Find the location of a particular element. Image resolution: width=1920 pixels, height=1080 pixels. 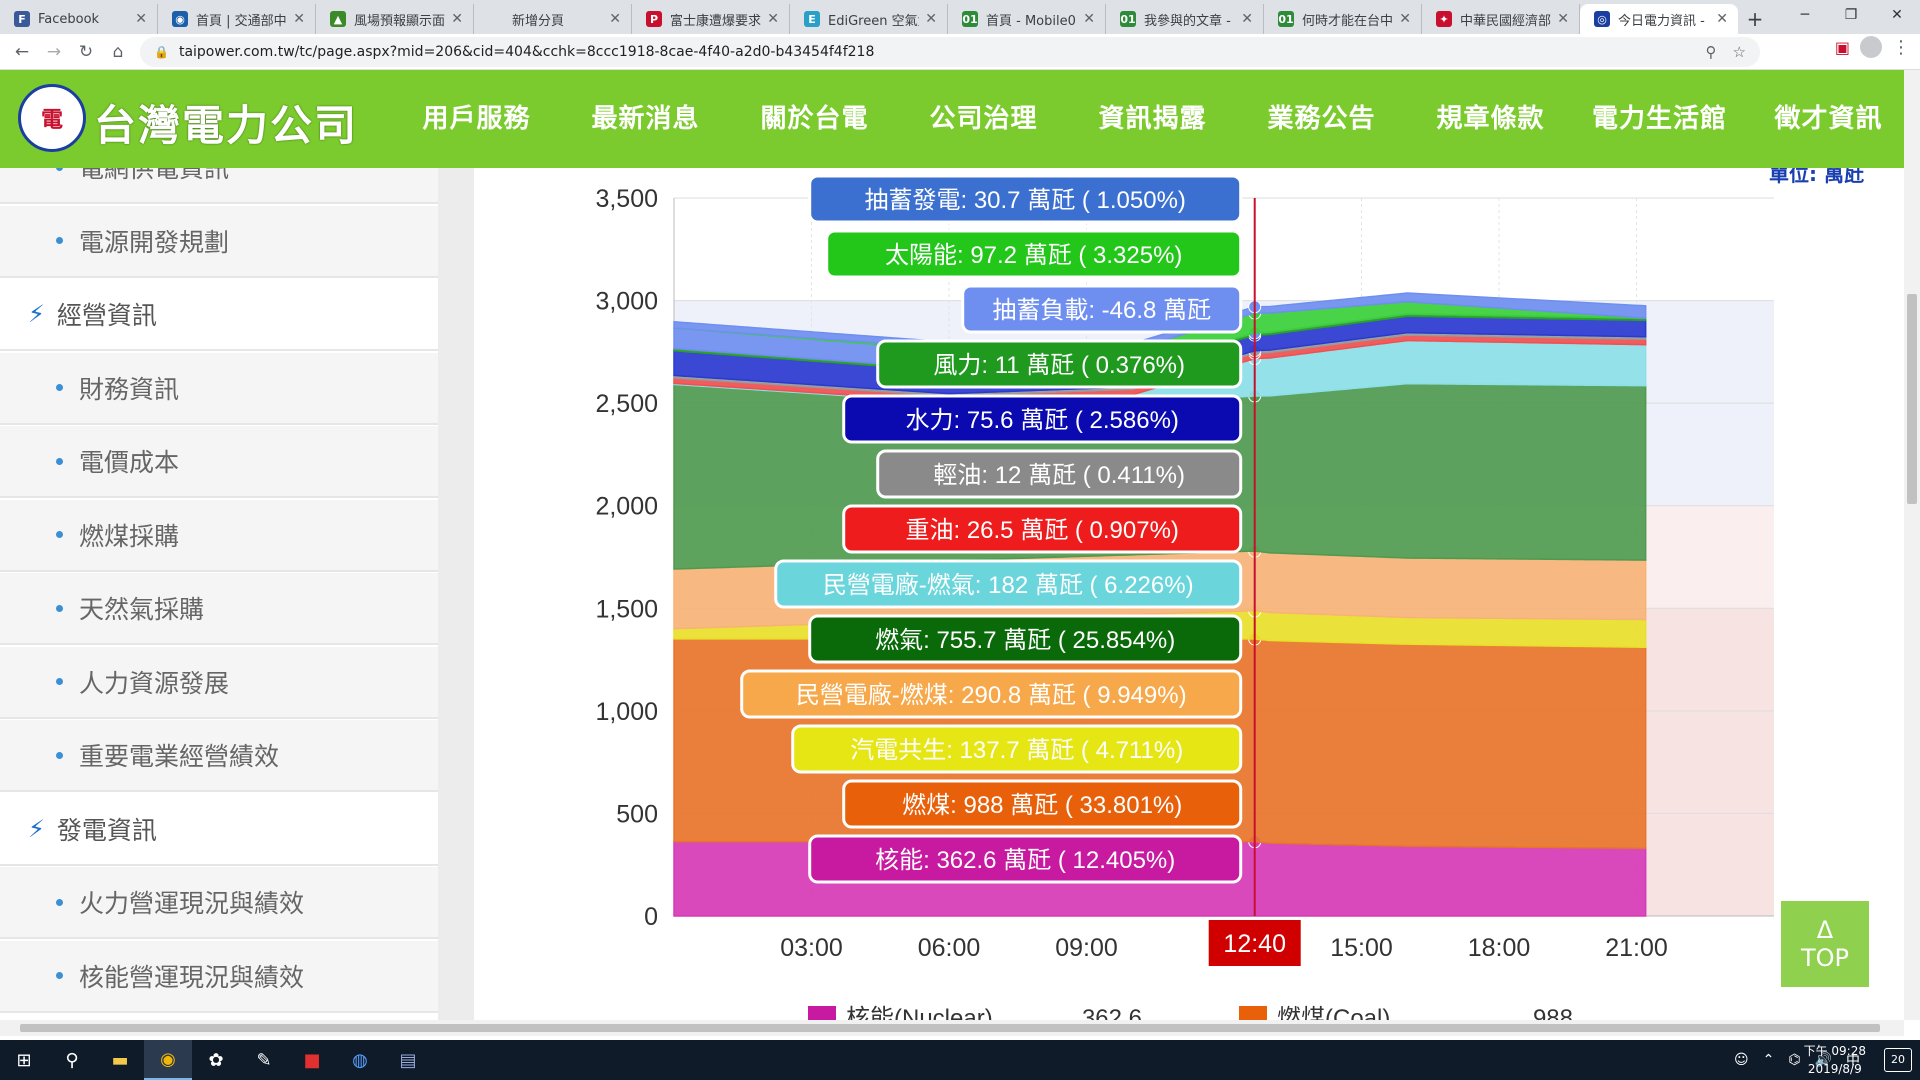

browser-tab: ▲ 風場預報顯示面 ✕ is located at coordinates (395, 19).